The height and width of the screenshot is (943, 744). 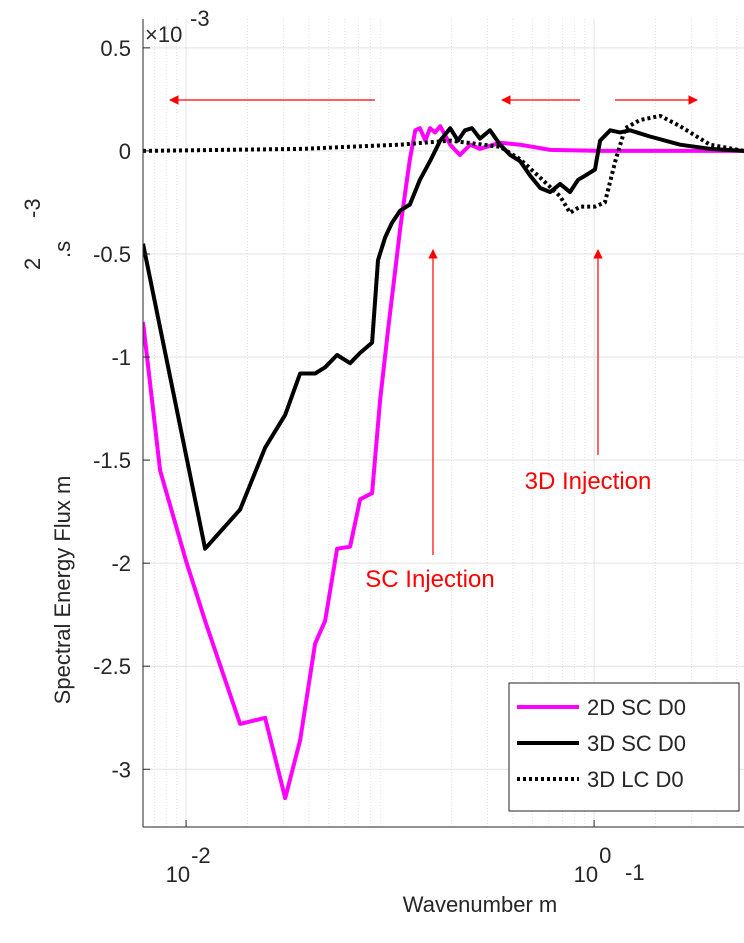 What do you see at coordinates (121, 357) in the screenshot?
I see `y-tick-label: -1` at bounding box center [121, 357].